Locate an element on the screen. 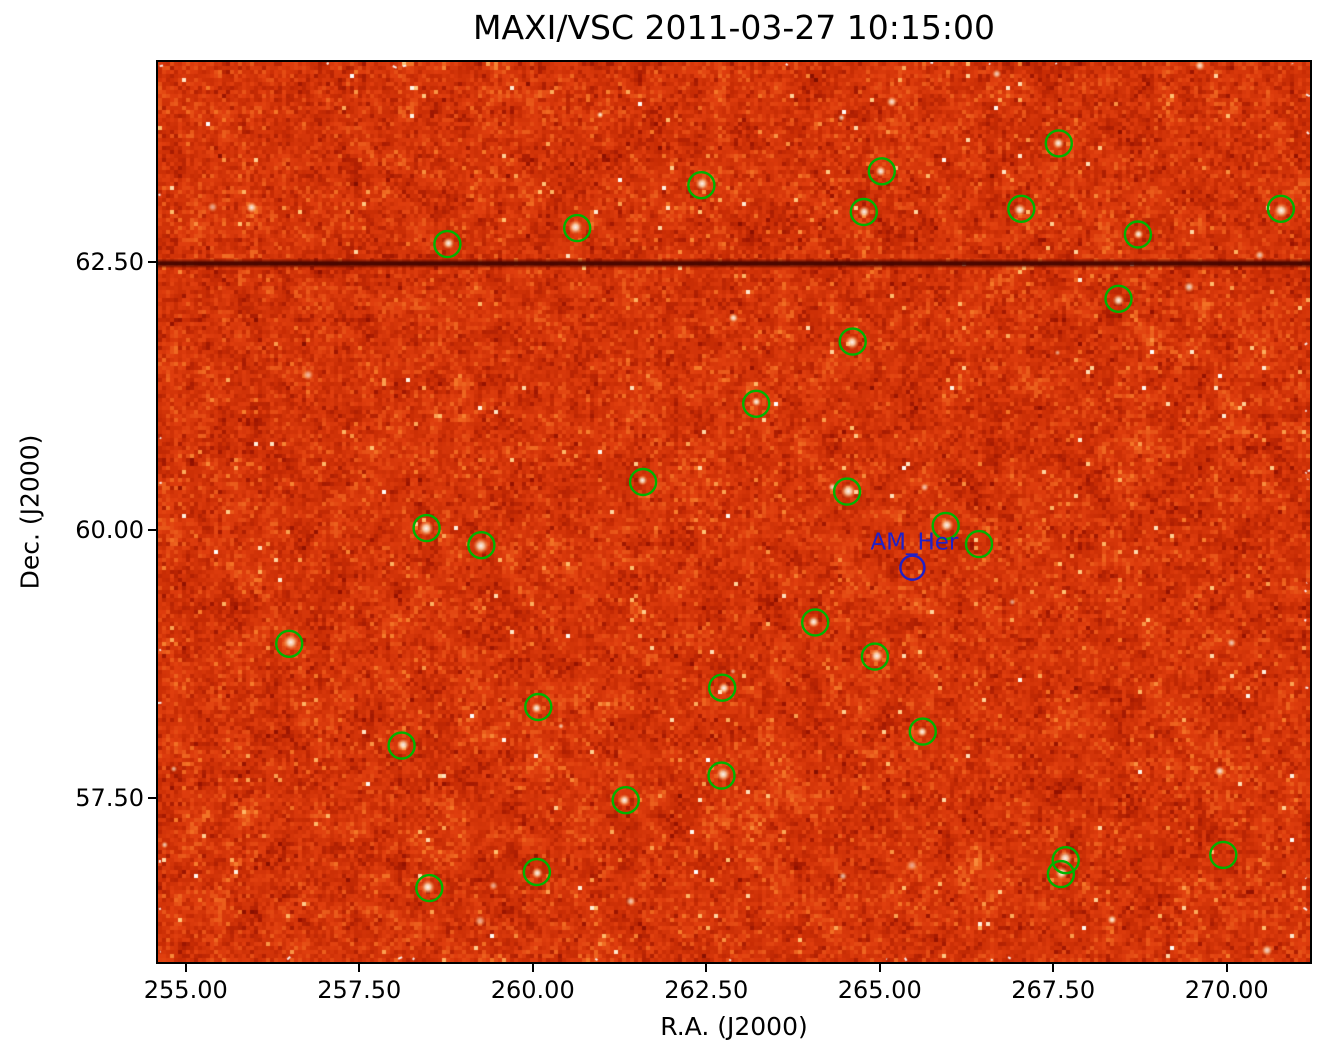  x-tick-label: 265.00 is located at coordinates (879, 990).